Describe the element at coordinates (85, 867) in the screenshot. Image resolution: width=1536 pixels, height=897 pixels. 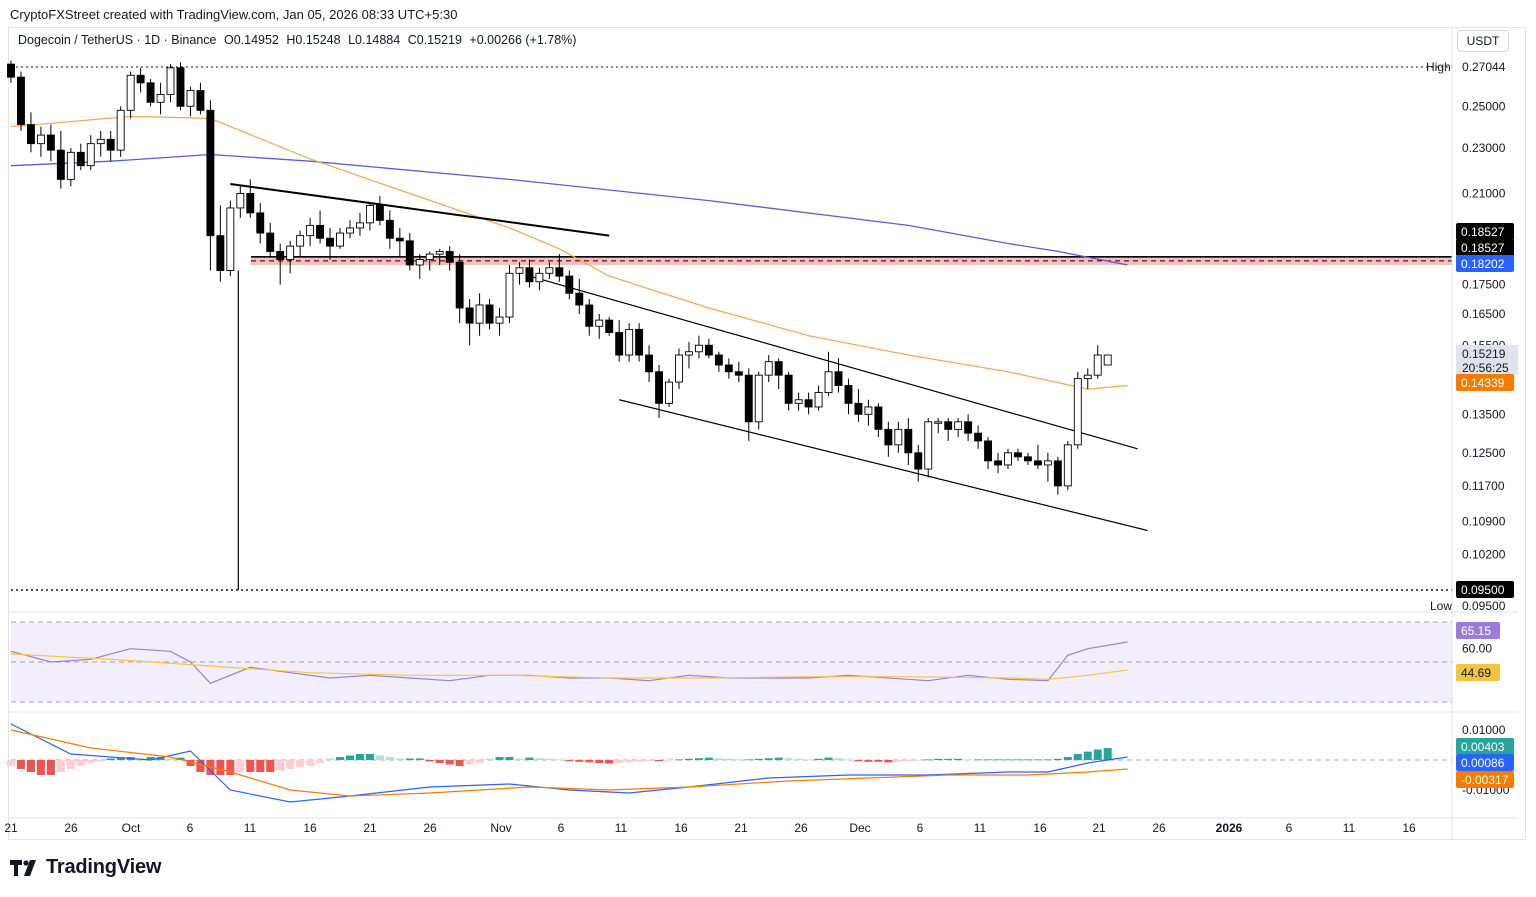
I see `tradingview-logo: TradingView` at that location.